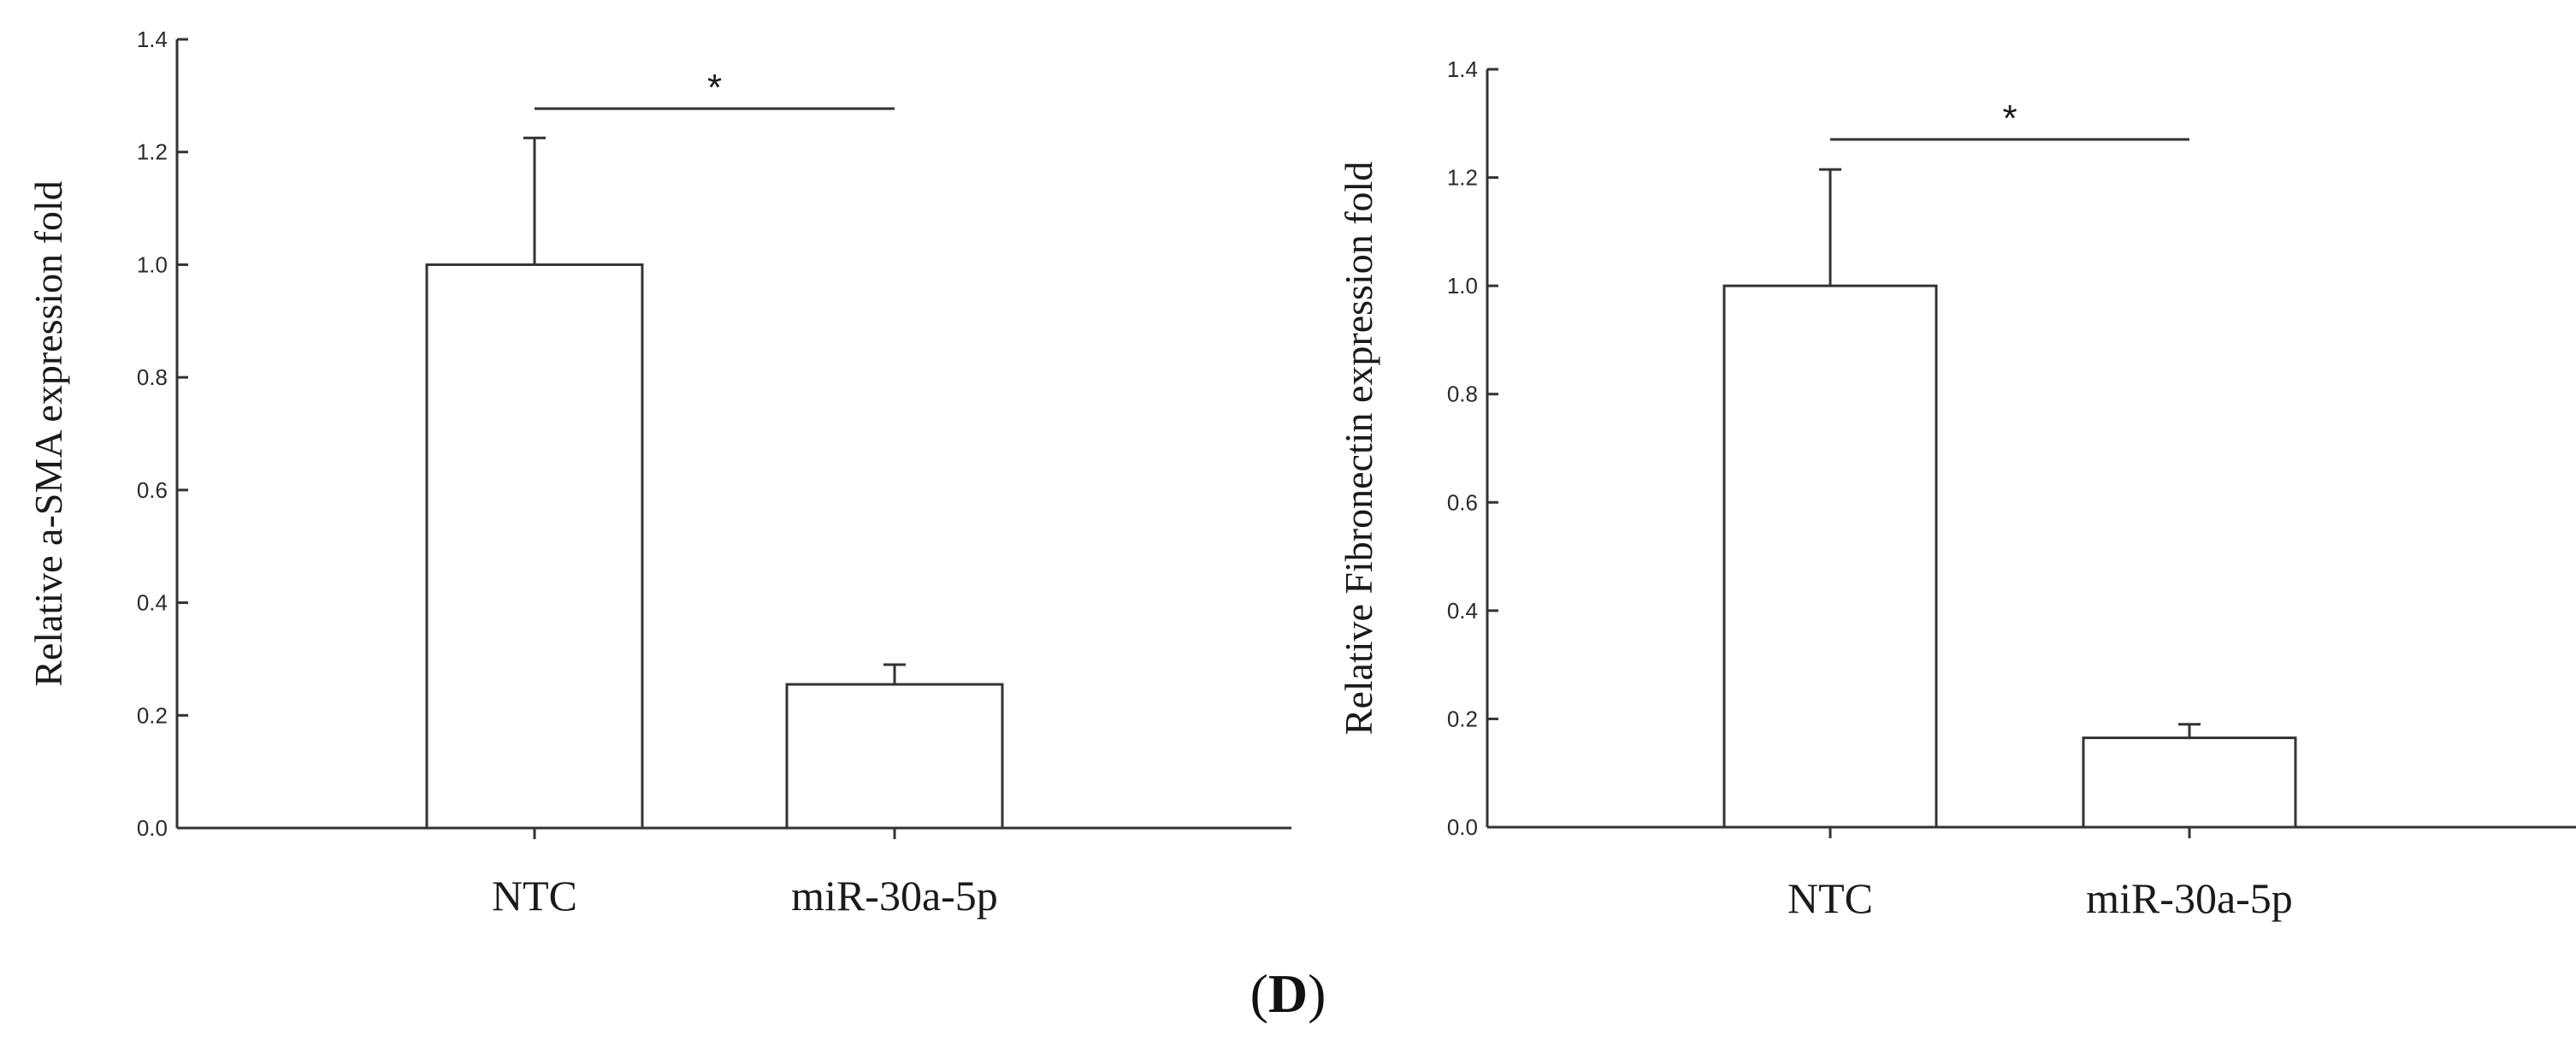 Image resolution: width=2576 pixels, height=1047 pixels. I want to click on y-axis-label: Relative Fibronectin expression fold, so click(1358, 449).